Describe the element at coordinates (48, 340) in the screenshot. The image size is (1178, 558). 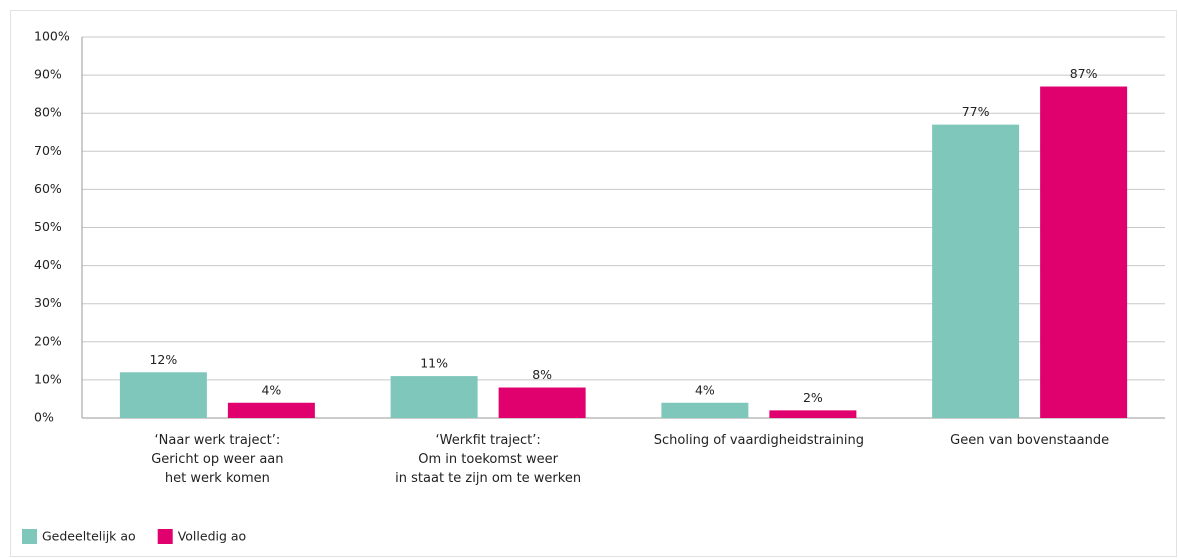
I see `y-tick-label: 20%` at that location.